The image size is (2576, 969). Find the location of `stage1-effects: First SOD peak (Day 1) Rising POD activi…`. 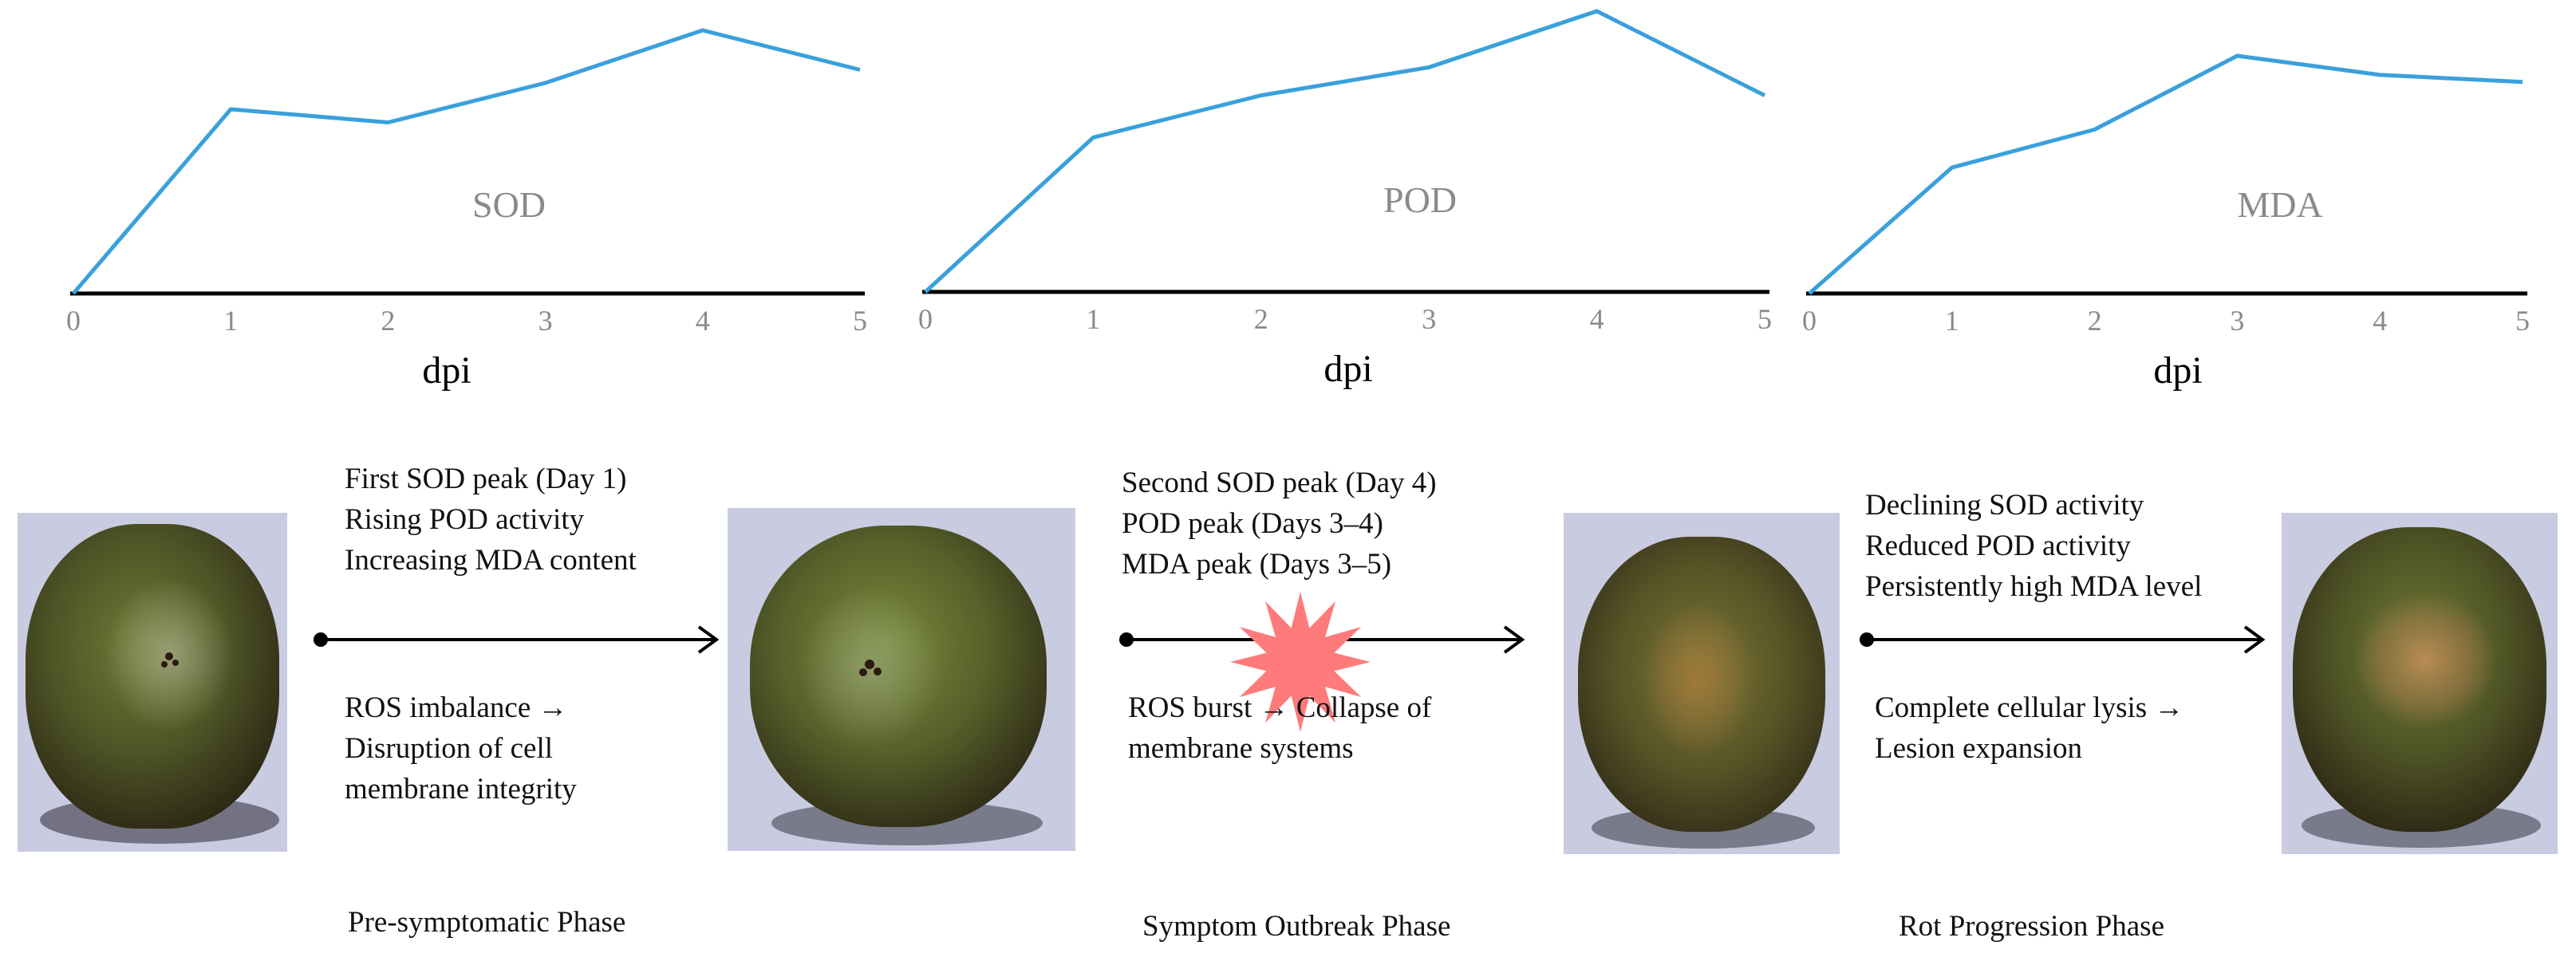

stage1-effects: First SOD peak (Day 1) Rising POD activi… is located at coordinates (491, 520).